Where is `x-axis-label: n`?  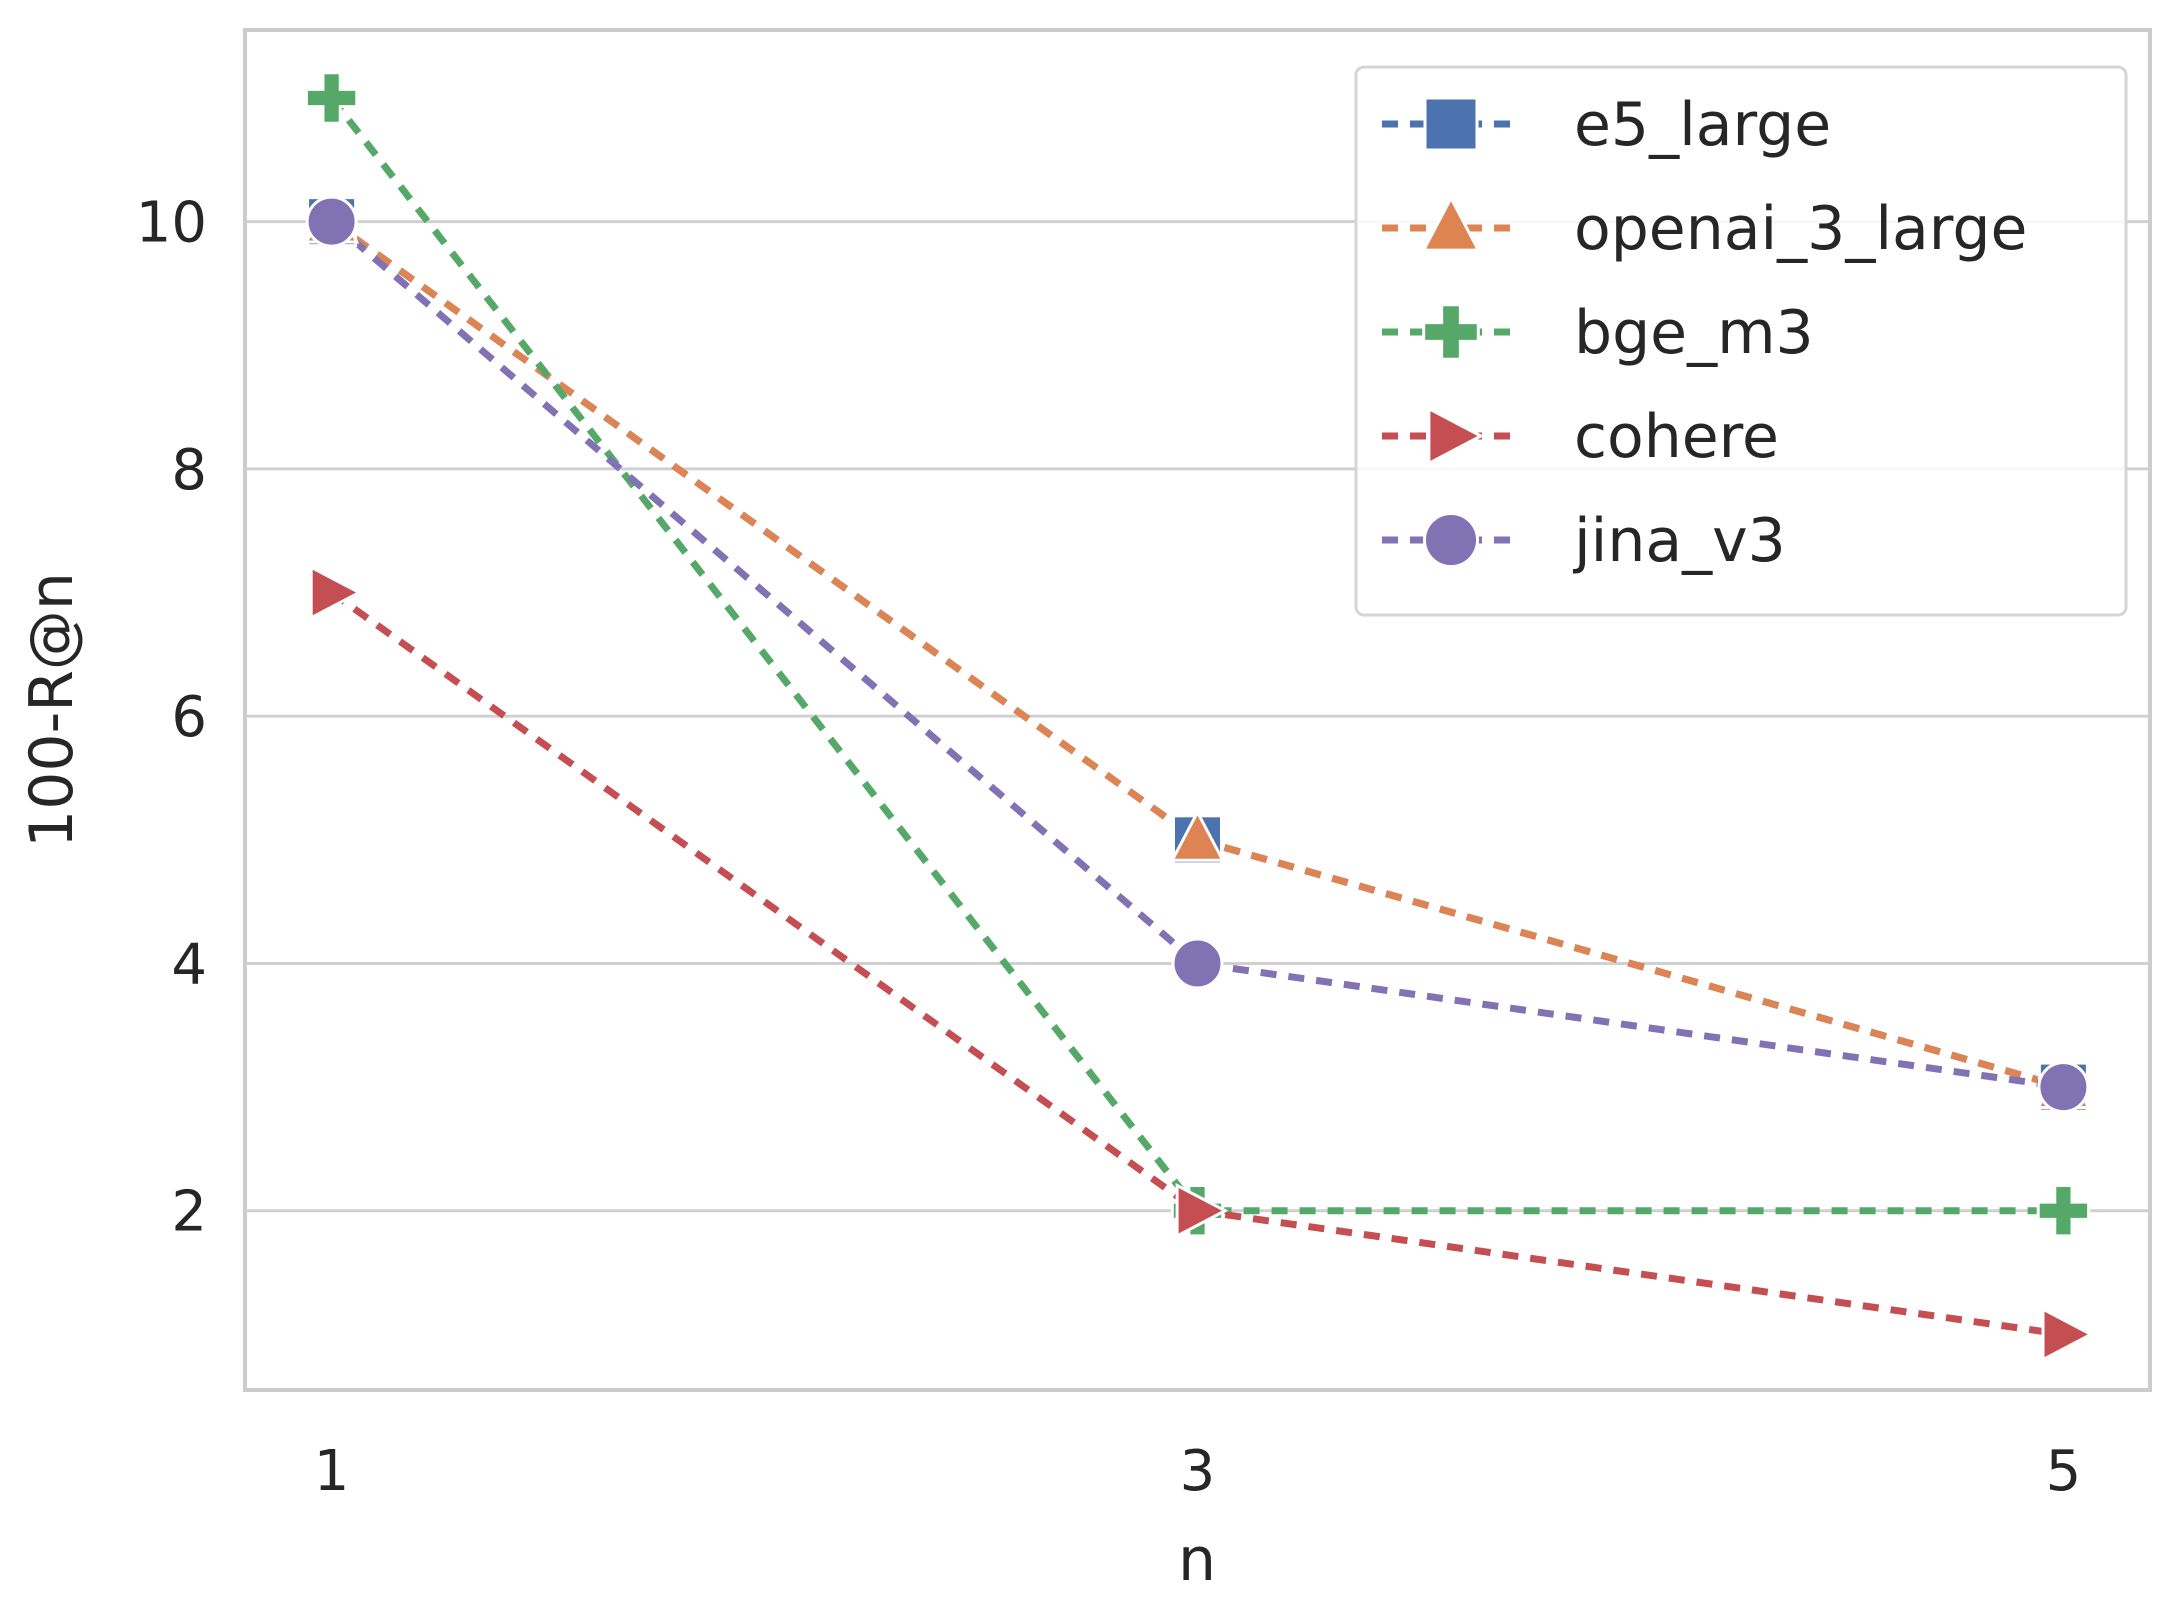 x-axis-label: n is located at coordinates (1197, 1560).